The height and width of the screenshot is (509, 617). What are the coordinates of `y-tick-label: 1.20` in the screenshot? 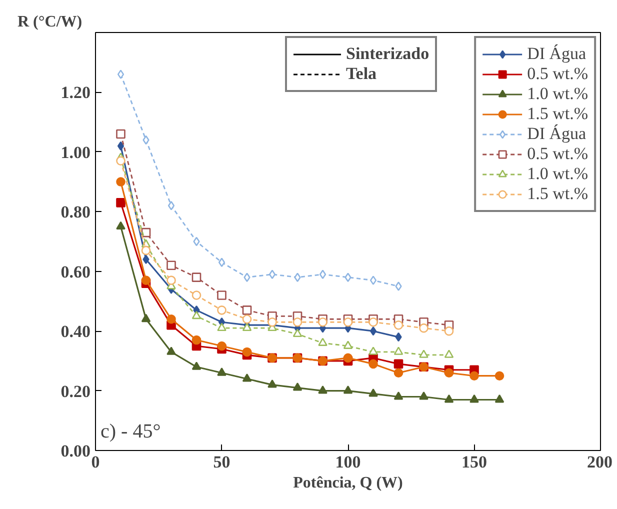 It's located at (75, 92).